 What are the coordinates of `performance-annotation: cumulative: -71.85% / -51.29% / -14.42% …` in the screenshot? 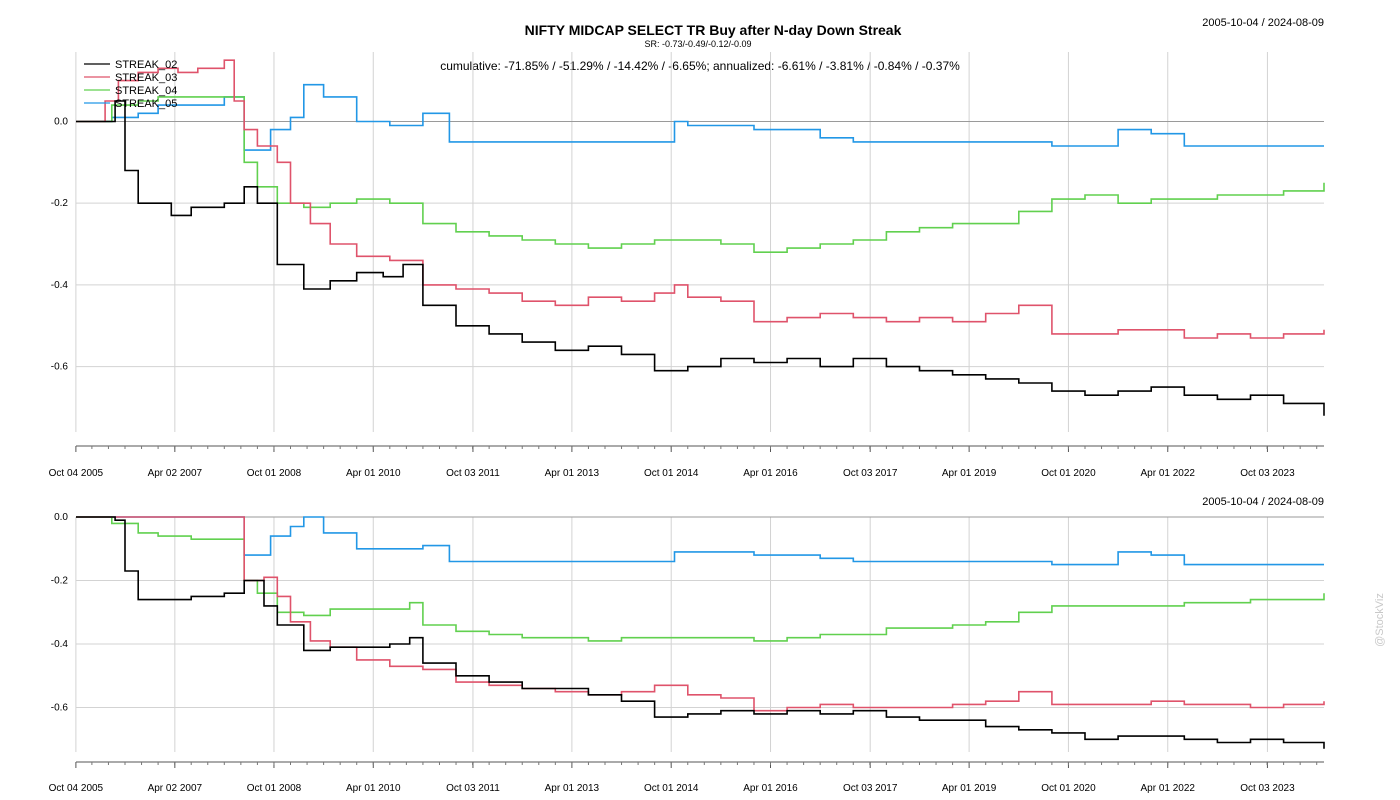 It's located at (700, 66).